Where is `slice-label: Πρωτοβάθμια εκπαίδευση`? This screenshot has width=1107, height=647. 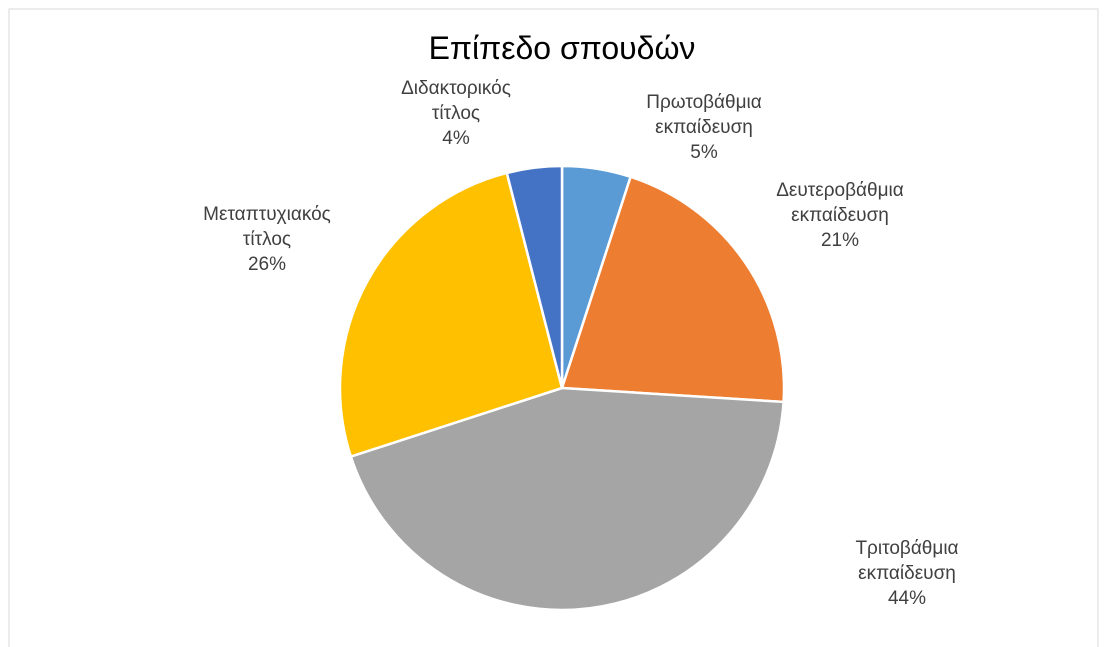
slice-label: Πρωτοβάθμια εκπαίδευση is located at coordinates (704, 115).